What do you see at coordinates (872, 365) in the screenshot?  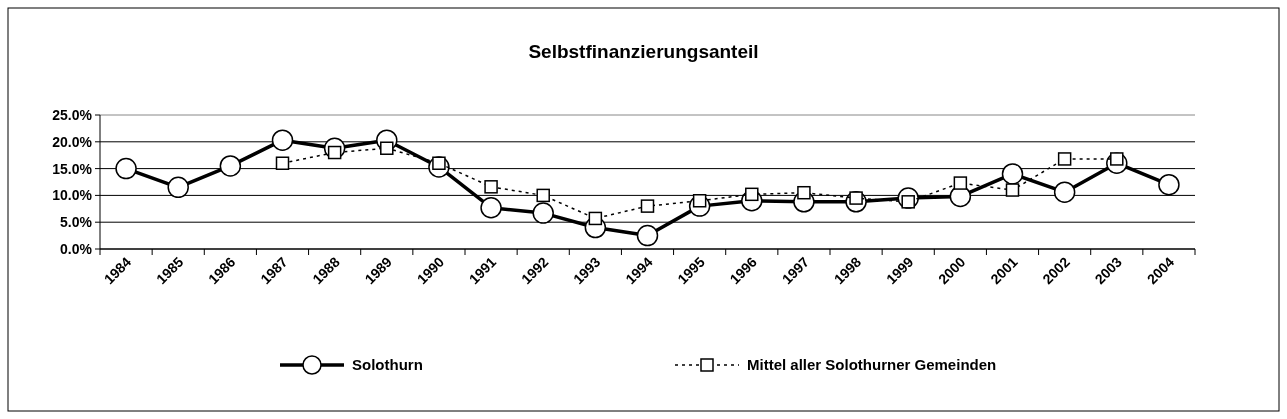 I see `legend-label: Mittel aller Solothurner Gemeinden` at bounding box center [872, 365].